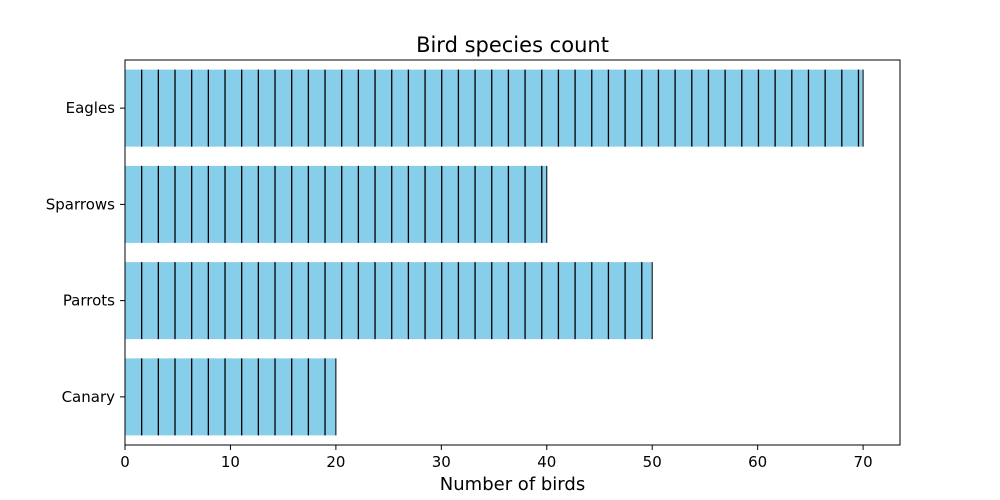 This screenshot has width=1000, height=500. What do you see at coordinates (441, 462) in the screenshot?
I see `x-tick-label: 30` at bounding box center [441, 462].